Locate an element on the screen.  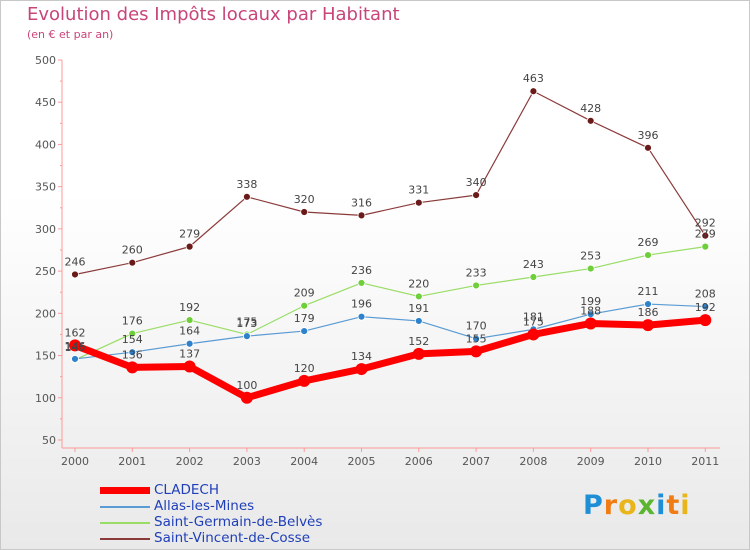
series-line-allas-les-mines is located at coordinates (390, 331).